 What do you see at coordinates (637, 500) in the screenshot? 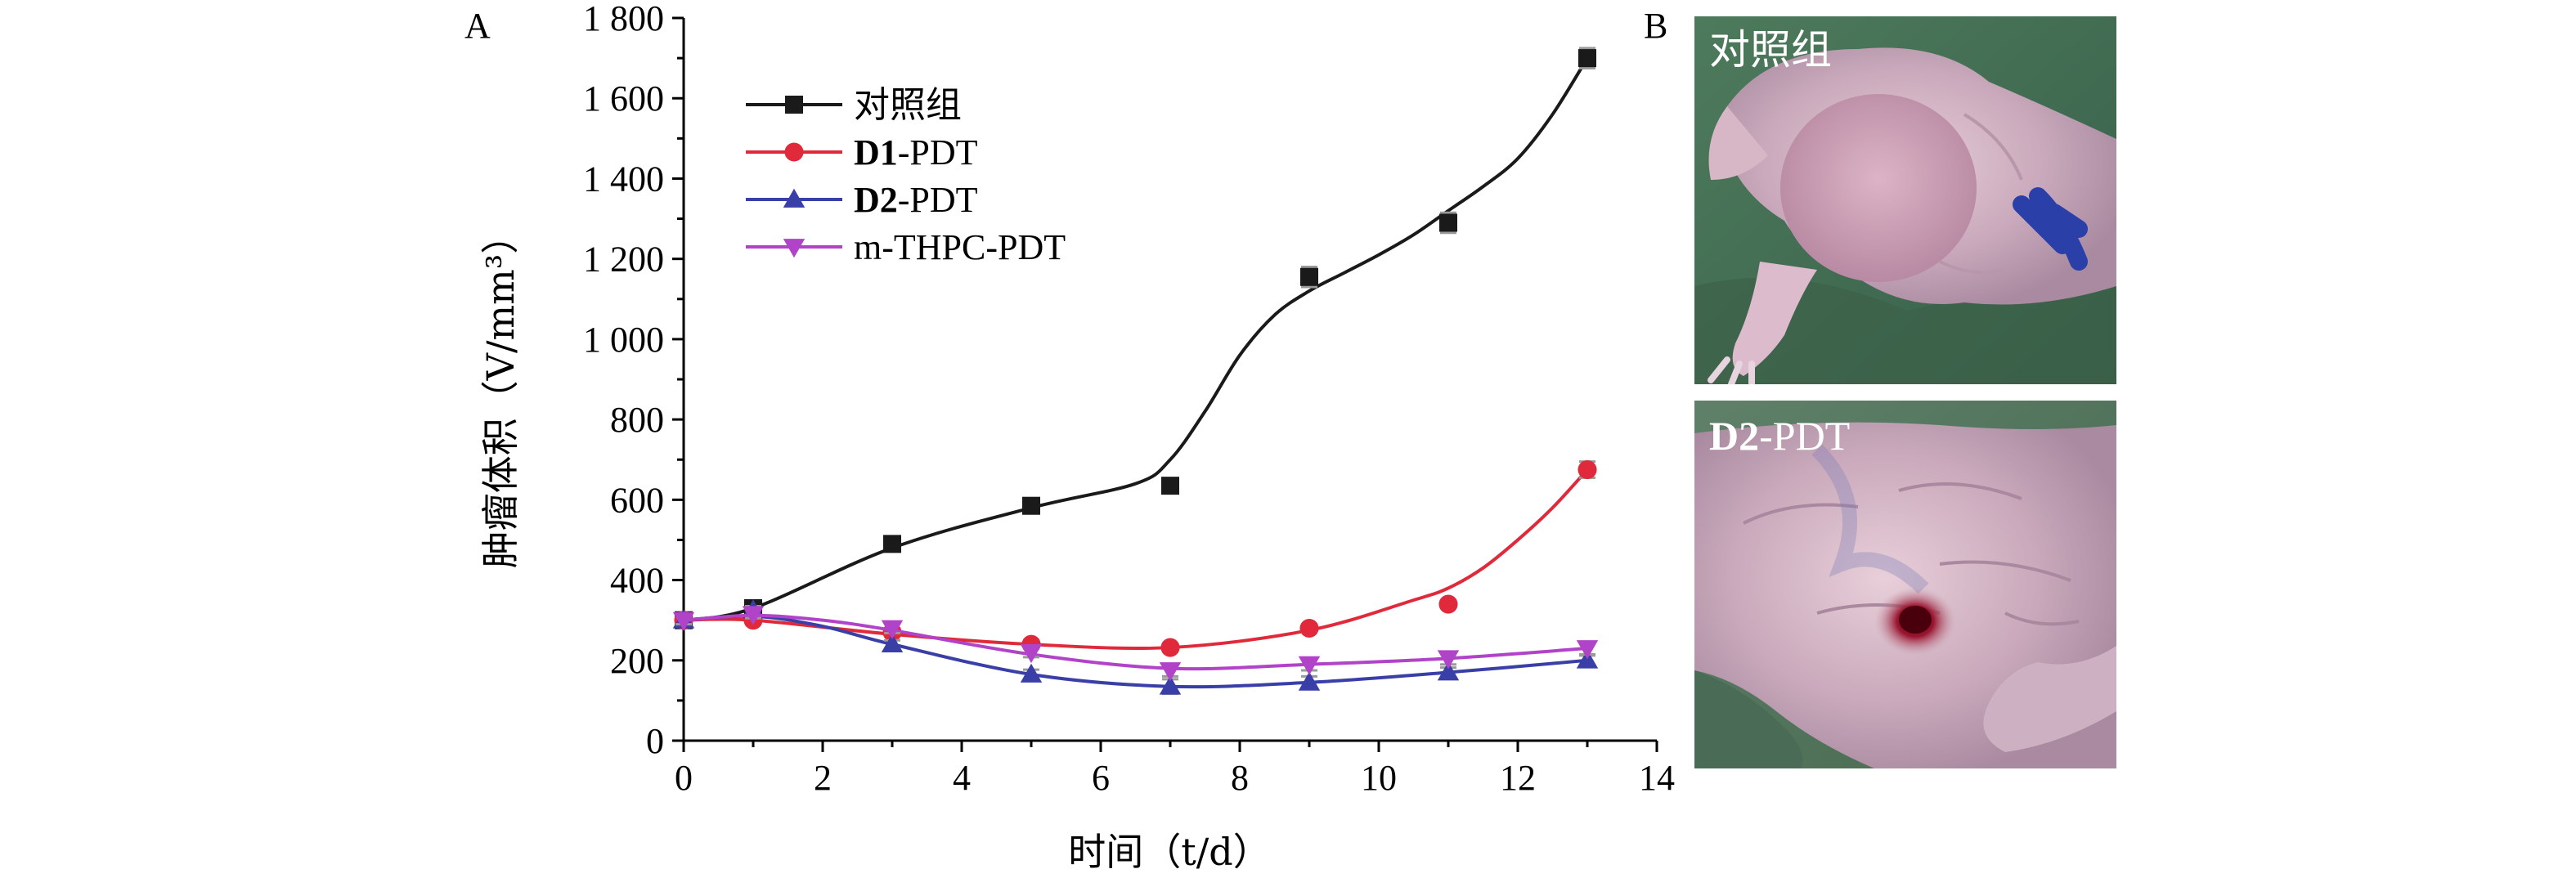
I see `y-tick-label: 600` at bounding box center [637, 500].